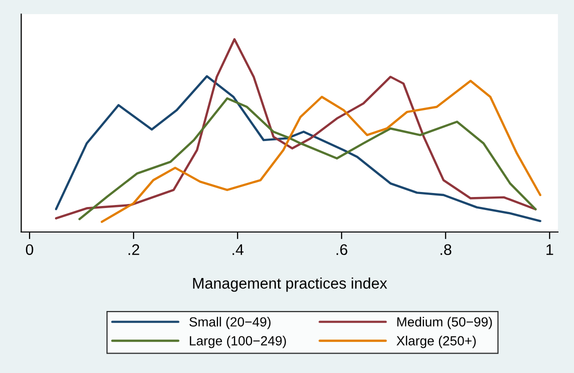  Describe the element at coordinates (436, 342) in the screenshot. I see `legend-label: Xlarge (250+)` at that location.